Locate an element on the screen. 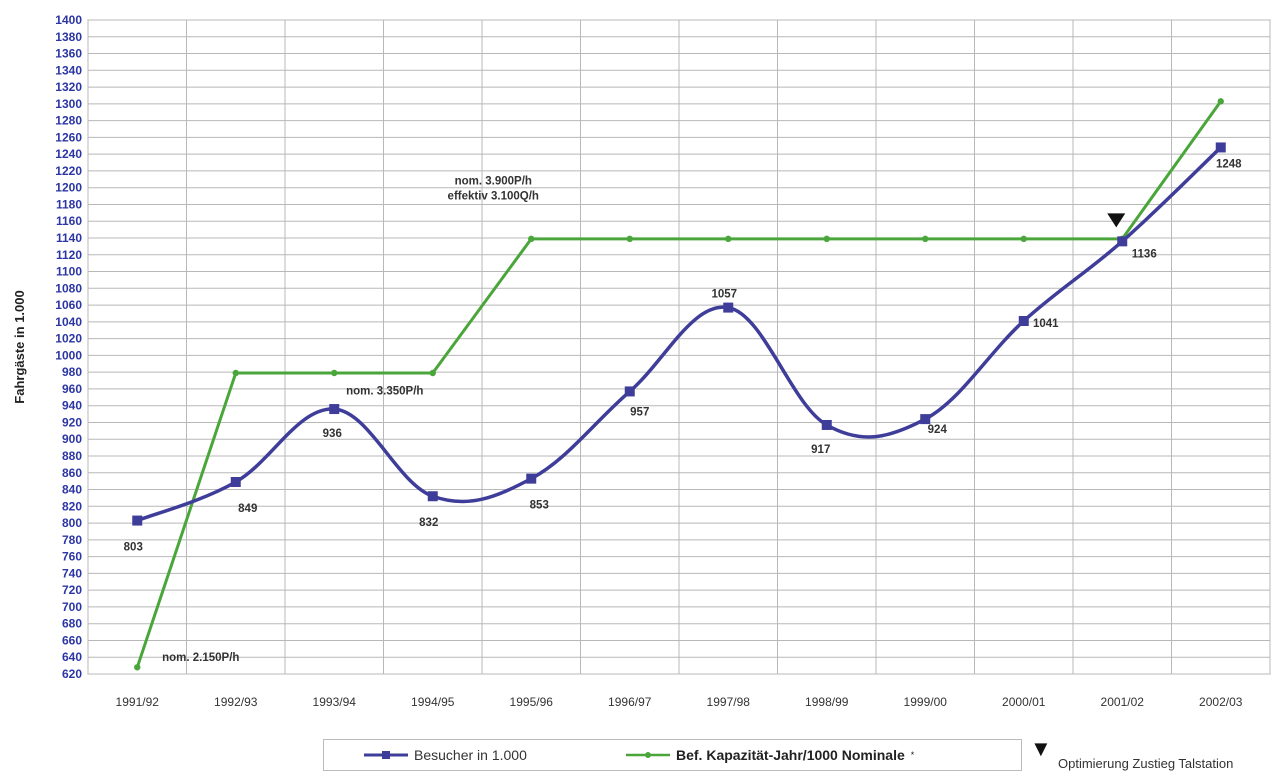  y-tick-label: 1340 is located at coordinates (68, 70).